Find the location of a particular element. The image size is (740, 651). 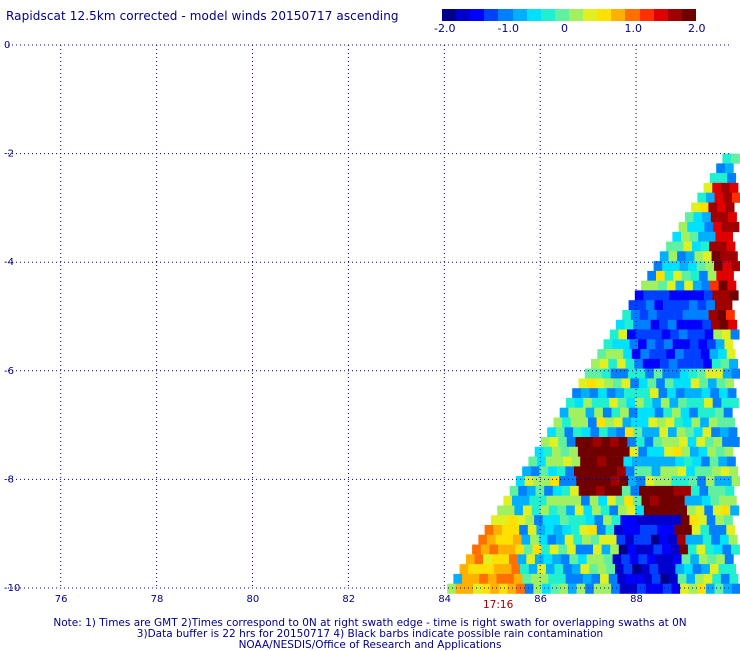

y-axis-ticks: 0-2-4-6-8-10 is located at coordinates (12, 317).